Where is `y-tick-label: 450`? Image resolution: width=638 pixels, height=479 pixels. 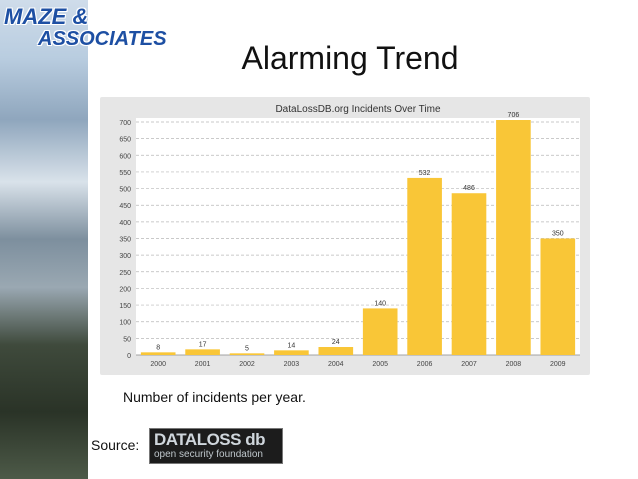 y-tick-label: 450 is located at coordinates (125, 206).